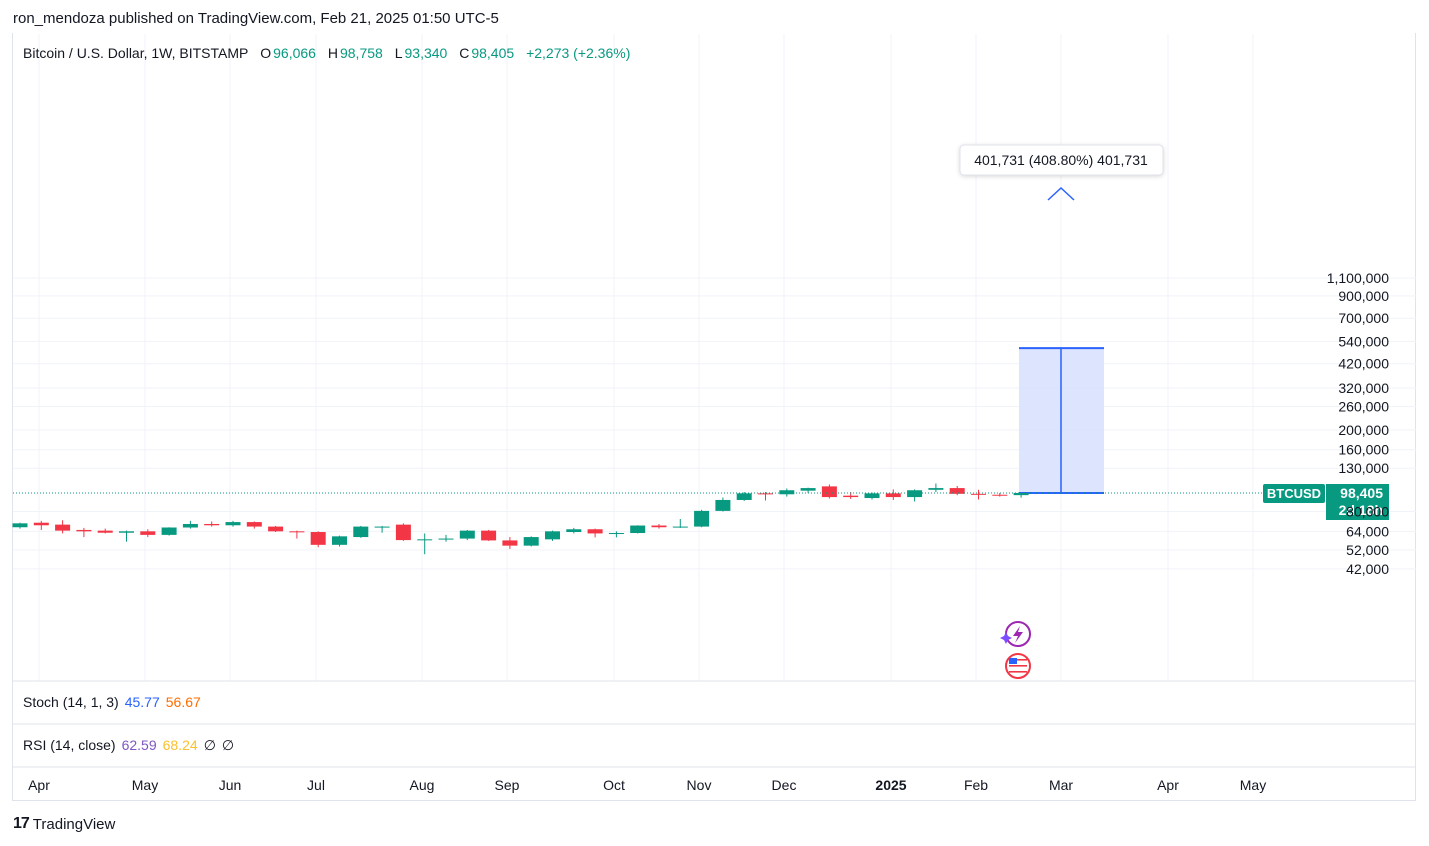  Describe the element at coordinates (1361, 510) in the screenshot. I see `bar-countdown: 2d 18h` at that location.